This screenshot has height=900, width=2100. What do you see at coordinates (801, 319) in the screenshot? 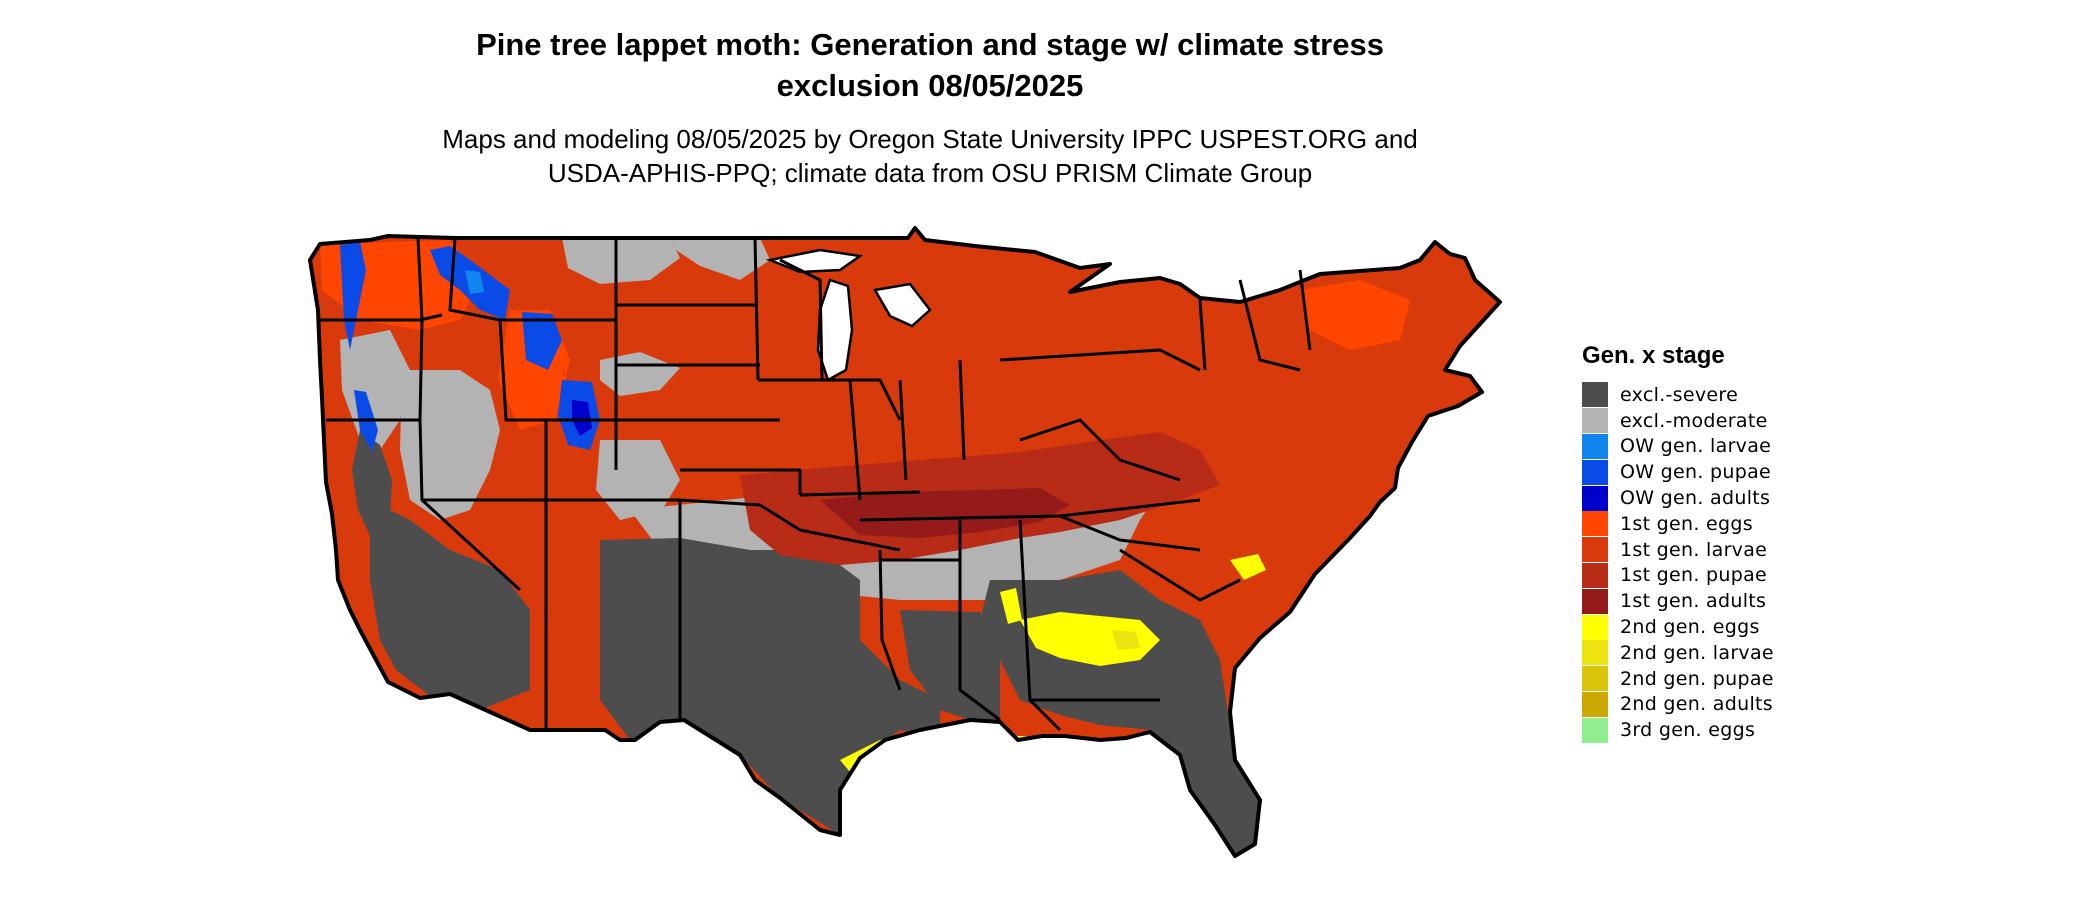
I see `boundary-wi-mi` at bounding box center [801, 319].